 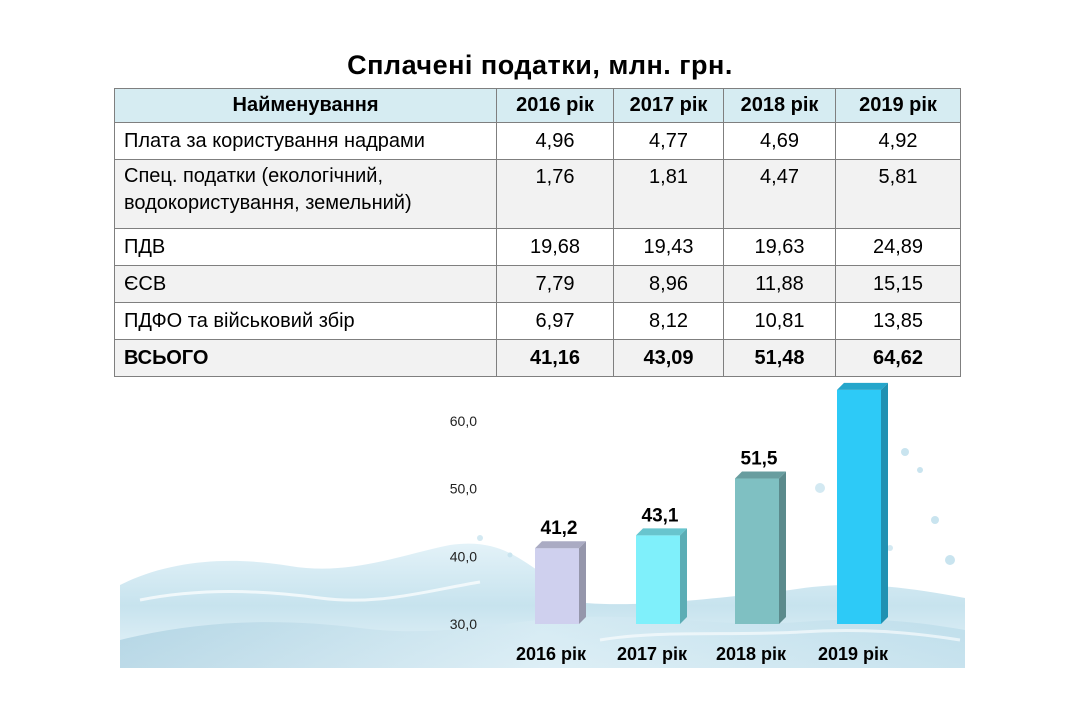 I want to click on table-cell: 19,63, so click(x=779, y=247).